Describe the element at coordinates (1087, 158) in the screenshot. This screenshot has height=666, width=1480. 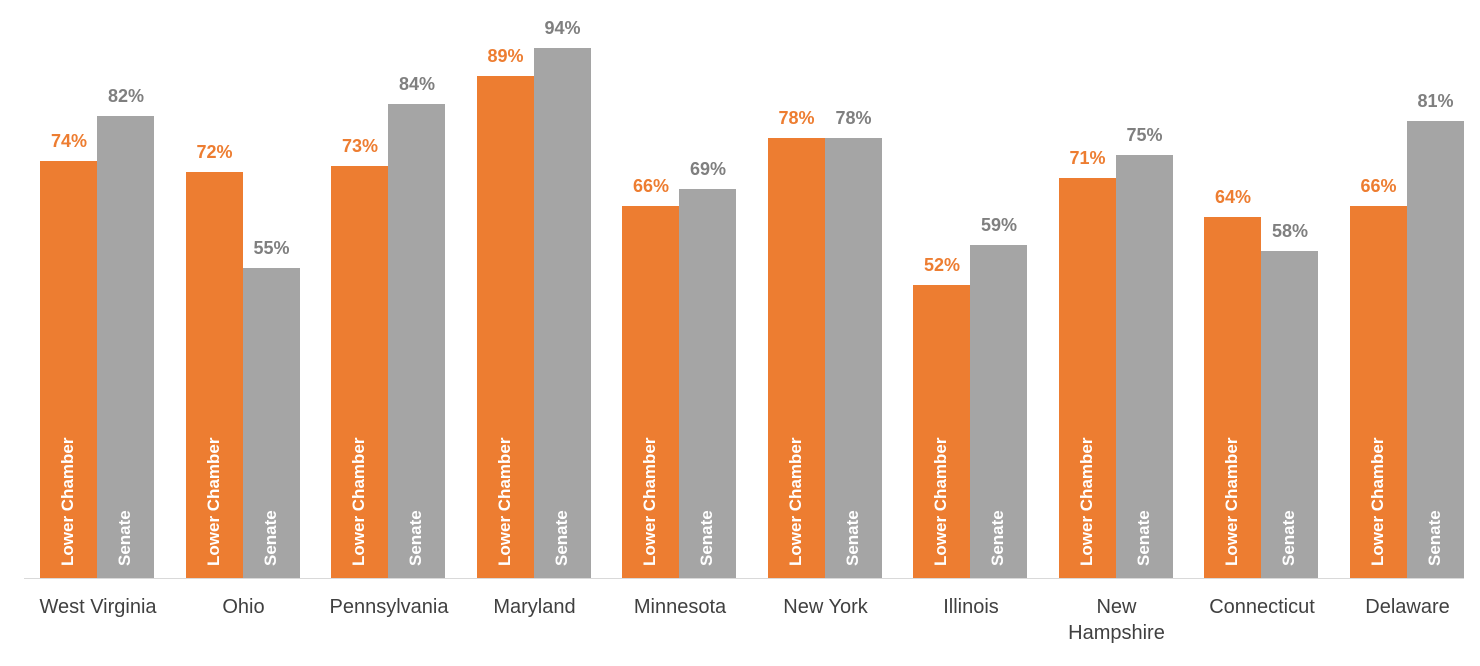
I see `lower-value-label: 71%` at that location.